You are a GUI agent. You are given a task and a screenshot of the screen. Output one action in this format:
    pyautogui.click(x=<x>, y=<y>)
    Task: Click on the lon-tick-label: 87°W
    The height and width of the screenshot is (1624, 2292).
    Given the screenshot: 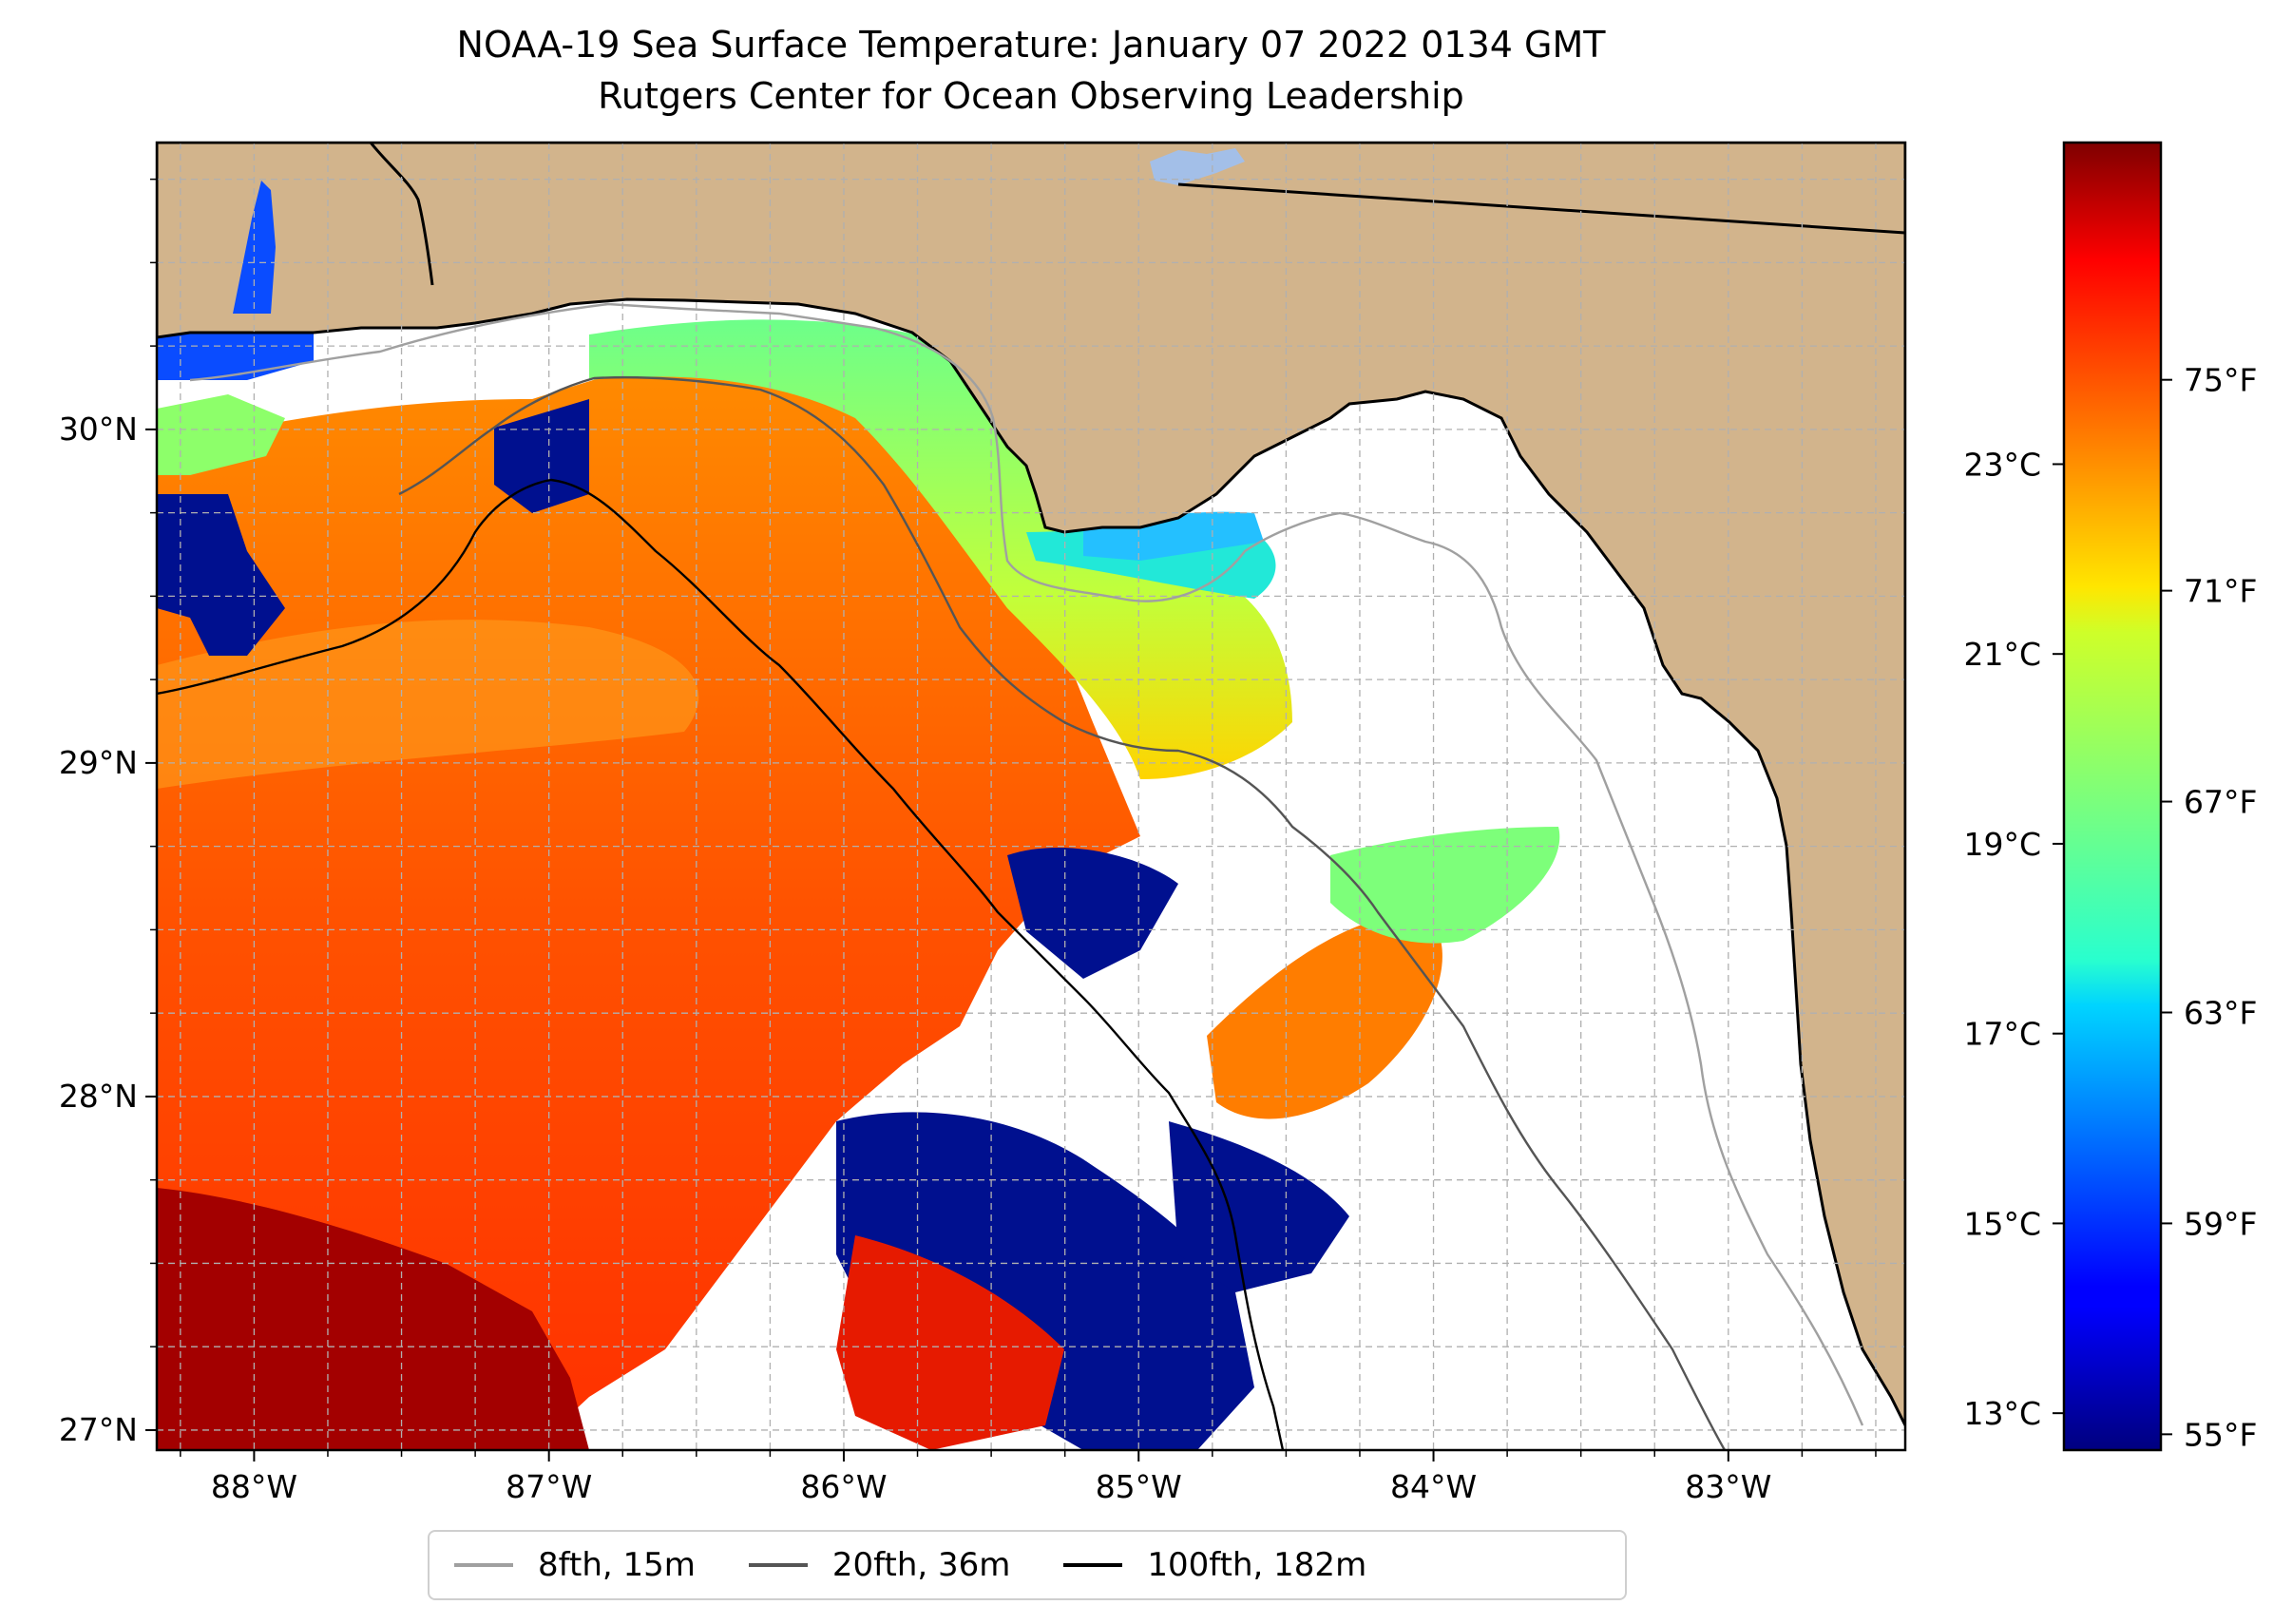 What is the action you would take?
    pyautogui.click(x=549, y=1486)
    